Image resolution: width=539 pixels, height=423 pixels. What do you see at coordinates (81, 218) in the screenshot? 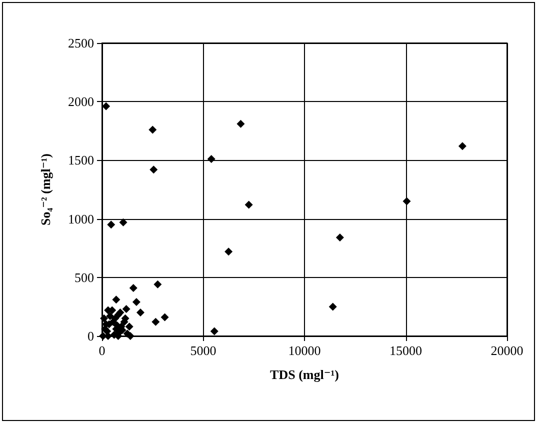
I see `y-tick-label: 1000` at bounding box center [81, 218].